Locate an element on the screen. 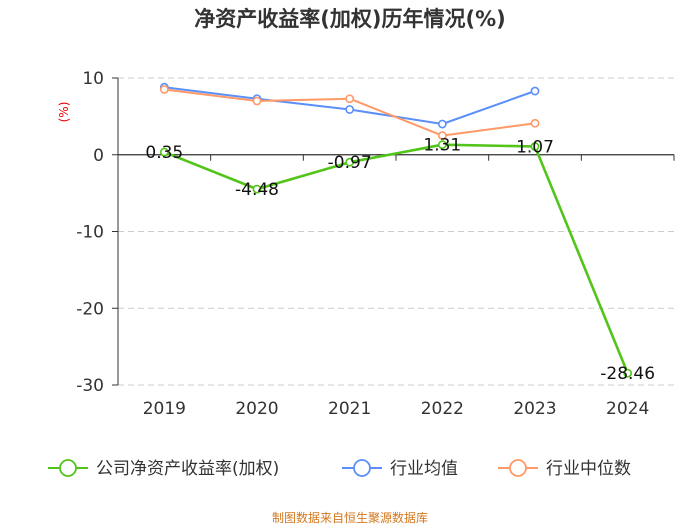  y-axis-unit: (%) is located at coordinates (64, 112).